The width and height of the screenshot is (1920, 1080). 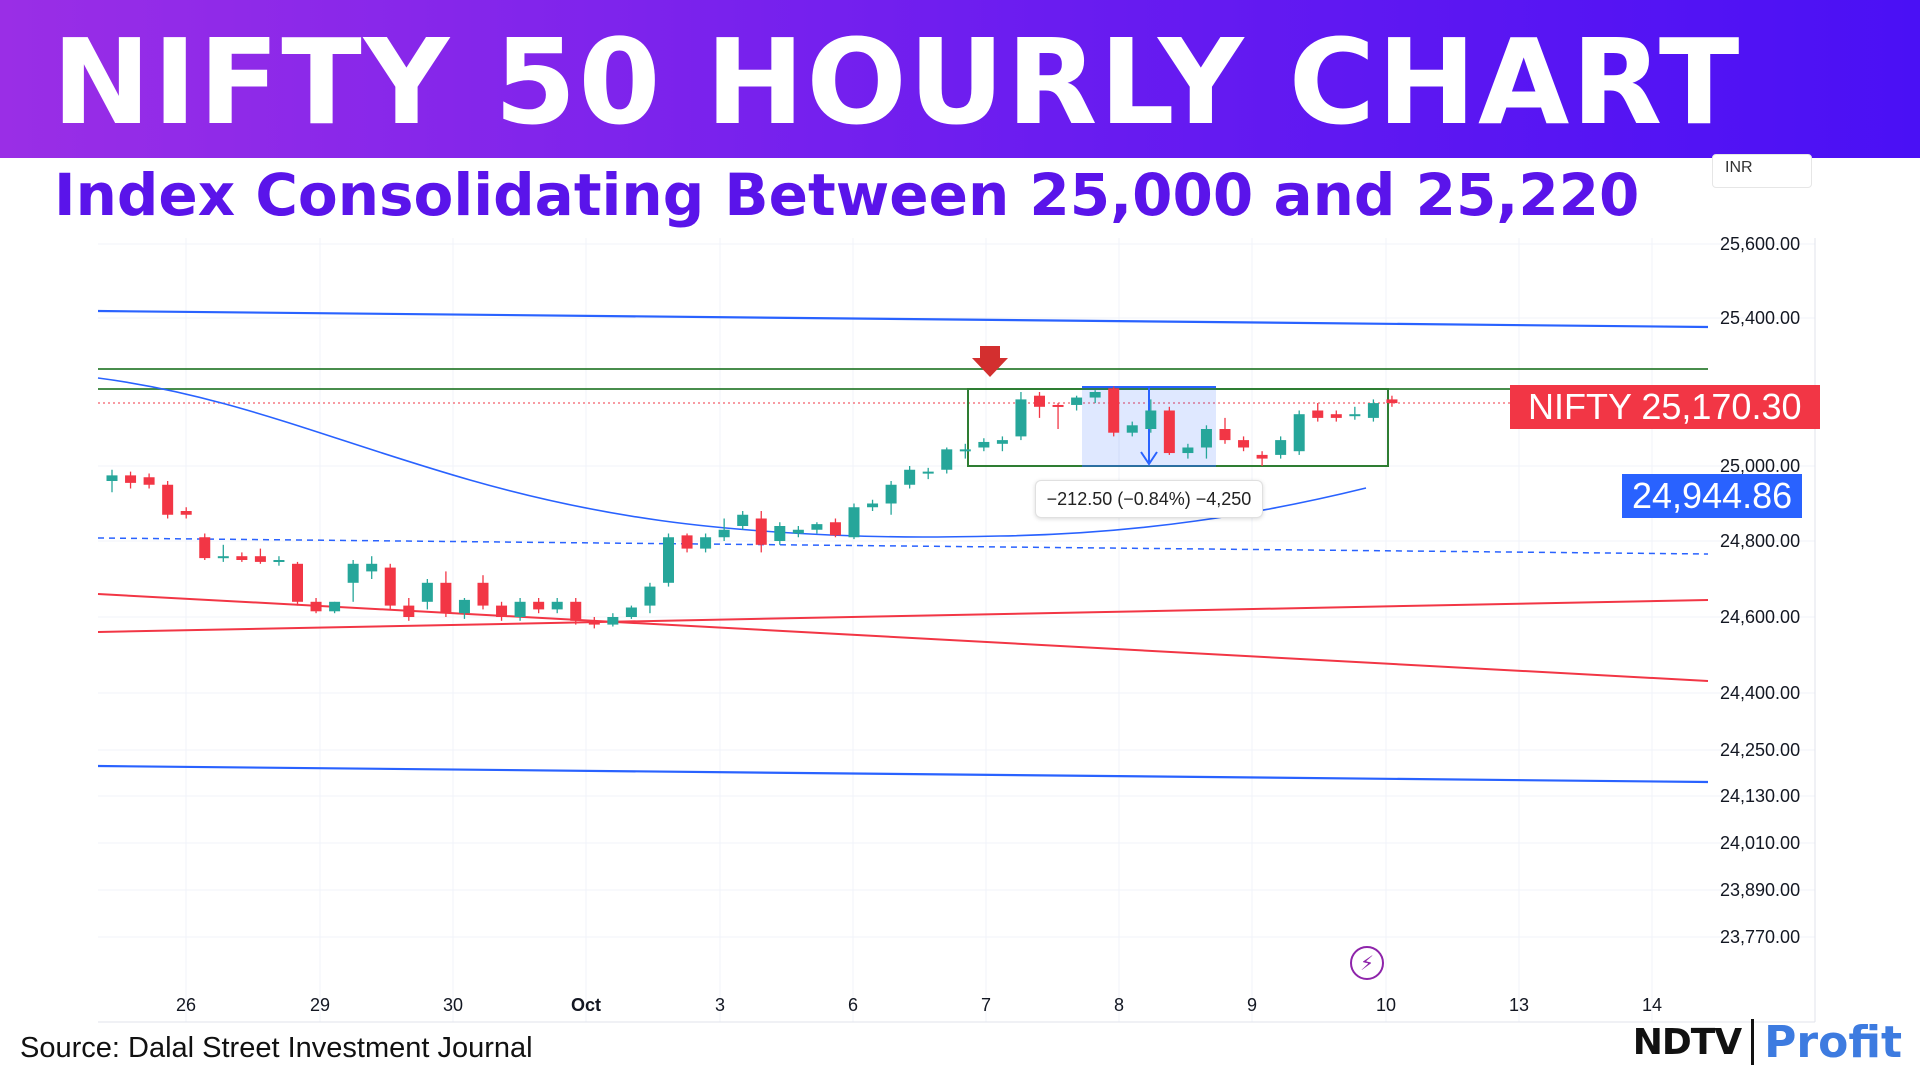 What do you see at coordinates (720, 1005) in the screenshot?
I see `x-tick-label: 3` at bounding box center [720, 1005].